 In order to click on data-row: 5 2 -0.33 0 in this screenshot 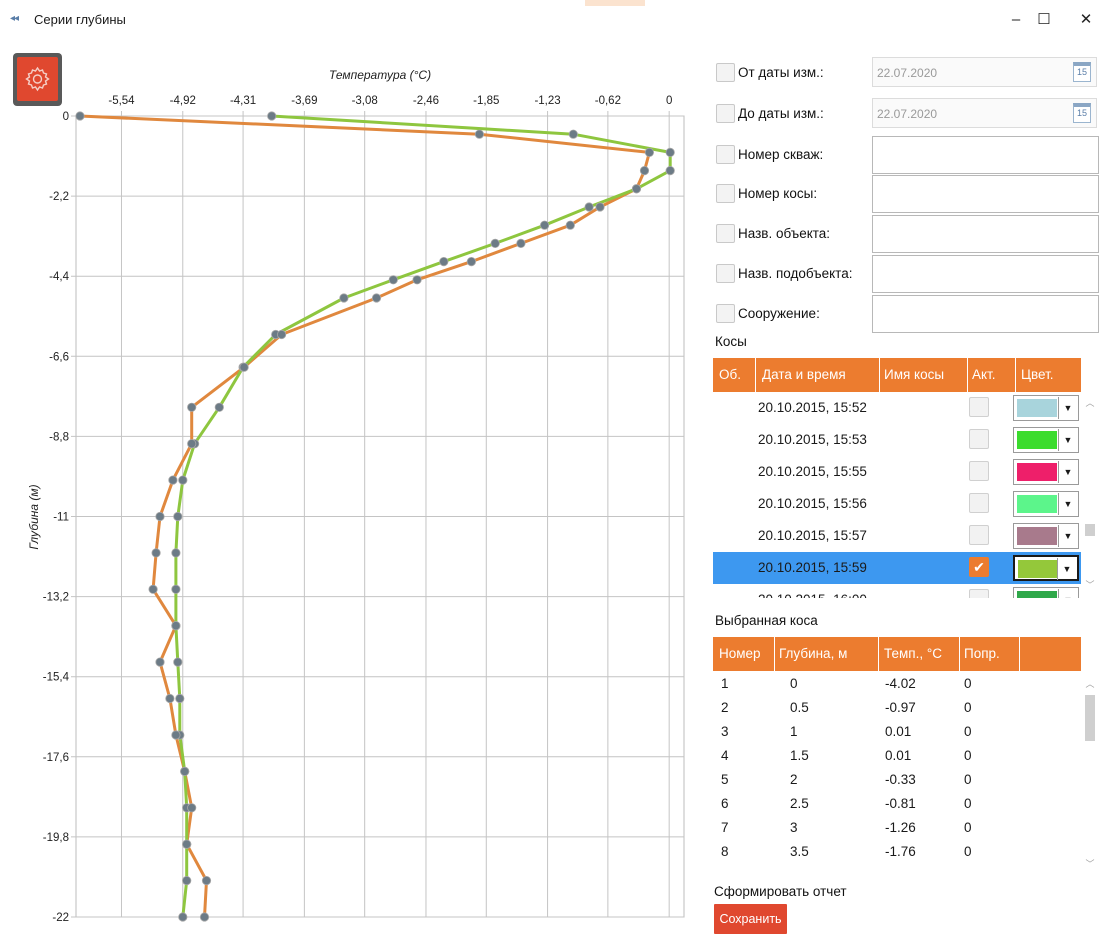, I will do `click(897, 780)`.